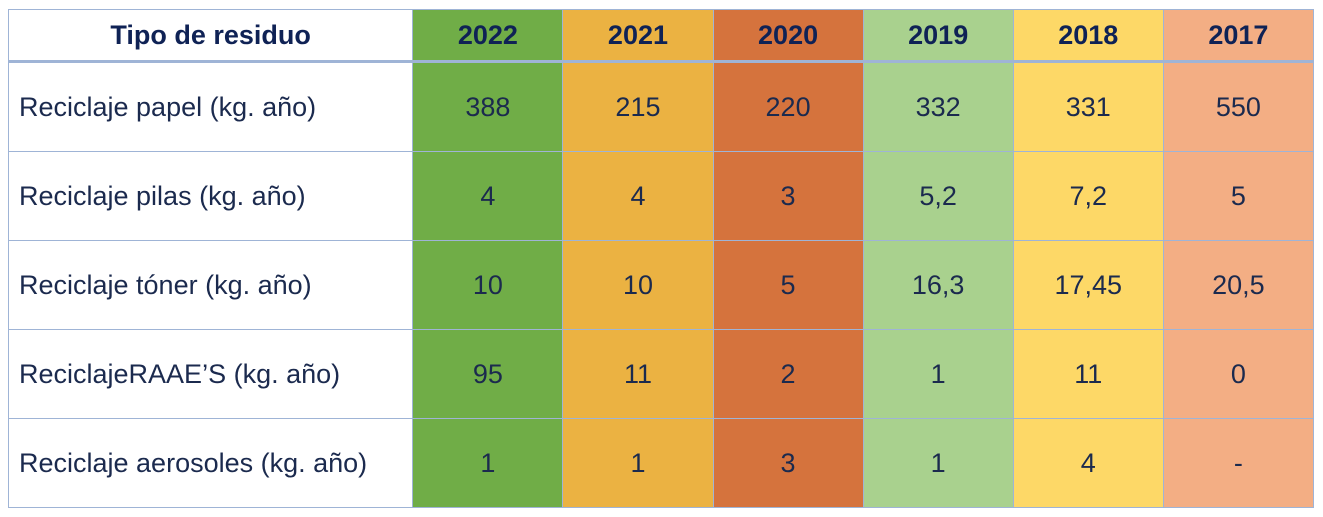 The width and height of the screenshot is (1323, 517). What do you see at coordinates (1088, 285) in the screenshot?
I see `table-cell: 17,45` at bounding box center [1088, 285].